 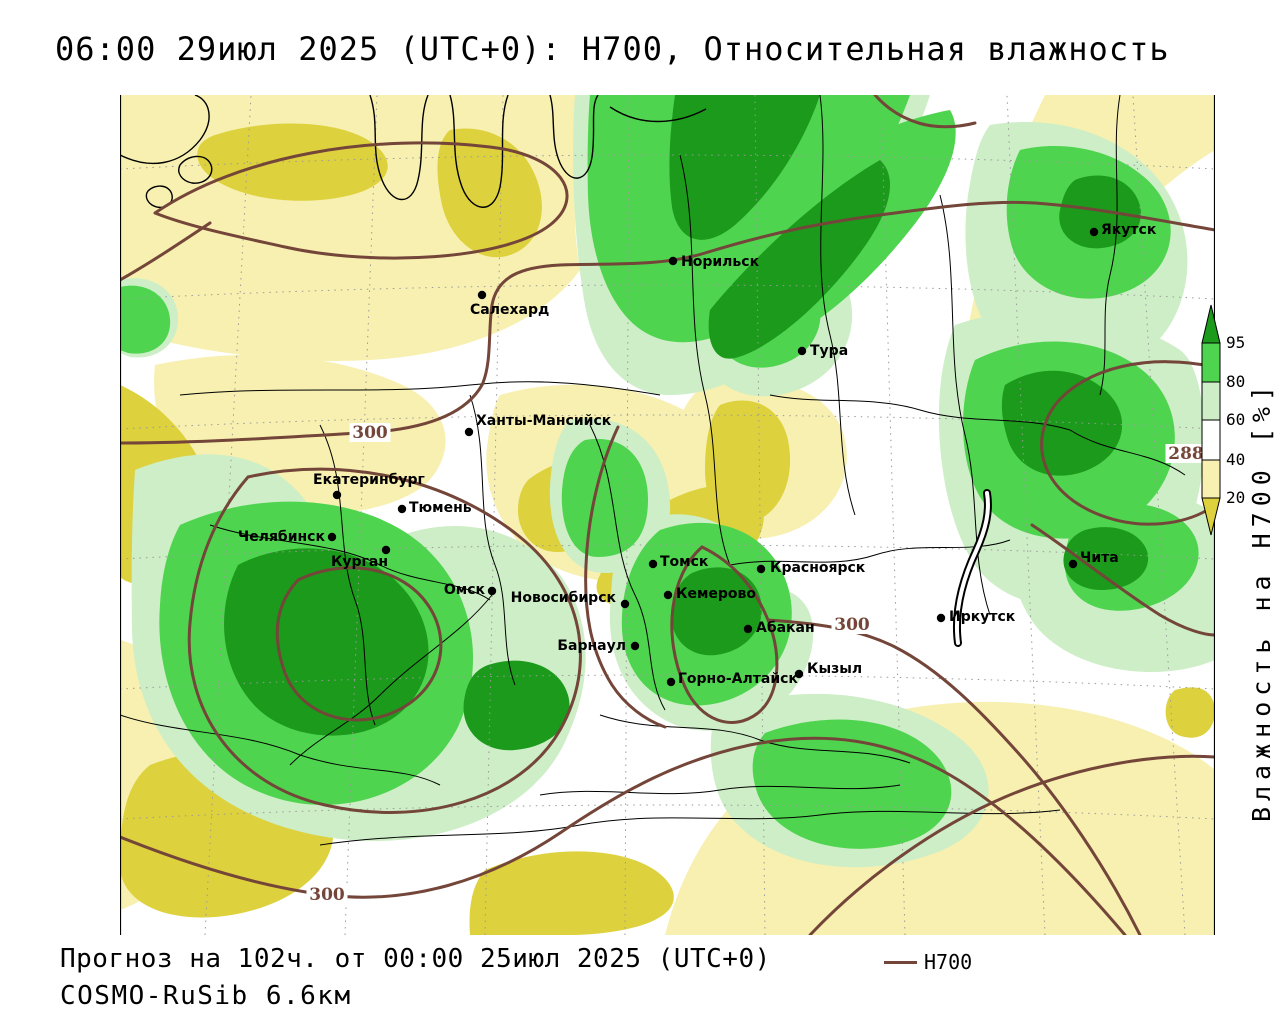 What do you see at coordinates (369, 480) in the screenshot?
I see `city-label: Екатеринбург` at bounding box center [369, 480].